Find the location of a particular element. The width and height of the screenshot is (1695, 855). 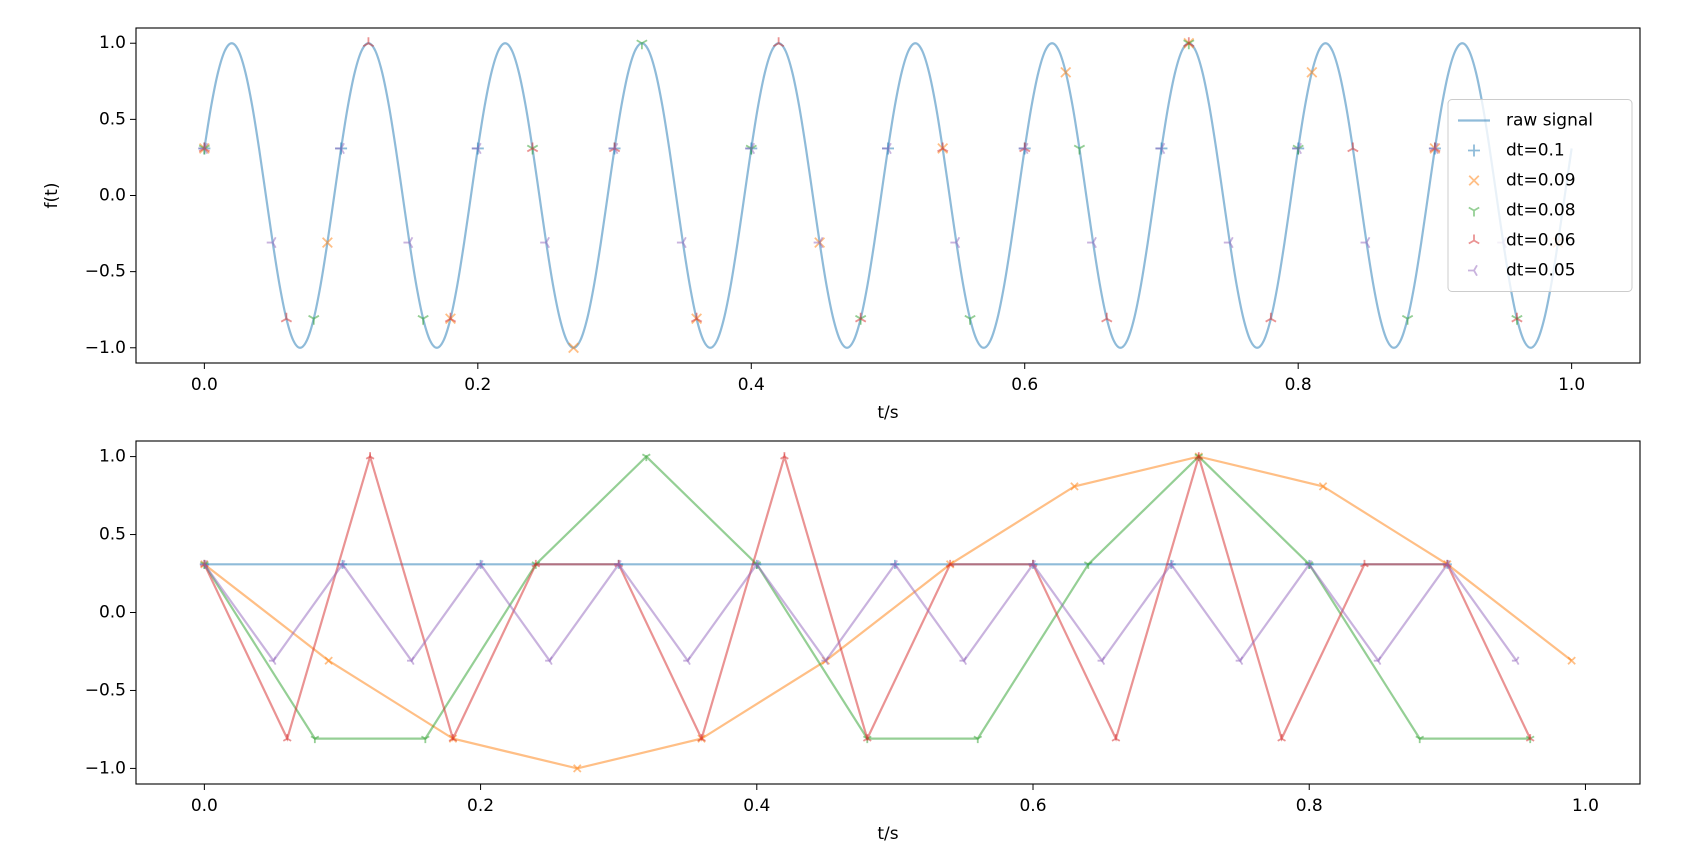

legend-box is located at coordinates (1540, 195).